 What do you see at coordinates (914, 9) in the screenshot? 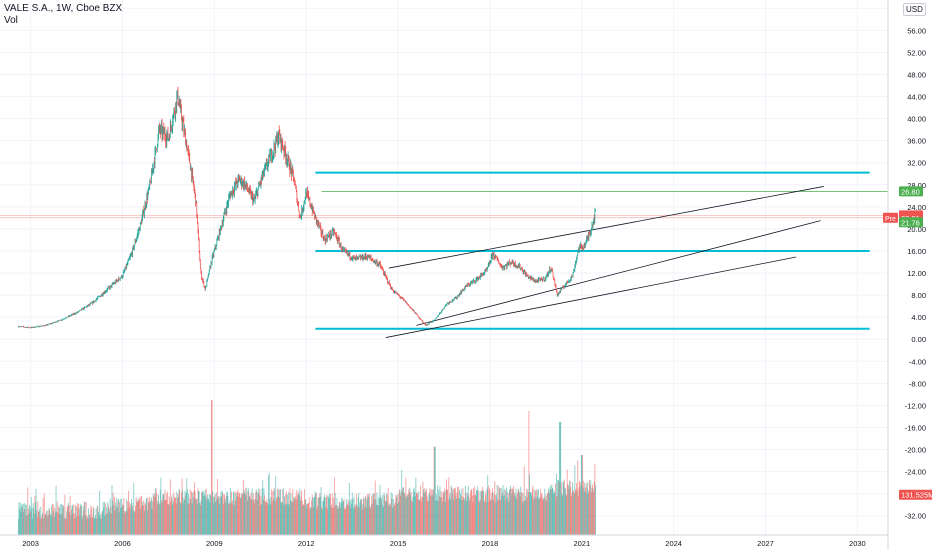
I see `currency-label: USD` at bounding box center [914, 9].